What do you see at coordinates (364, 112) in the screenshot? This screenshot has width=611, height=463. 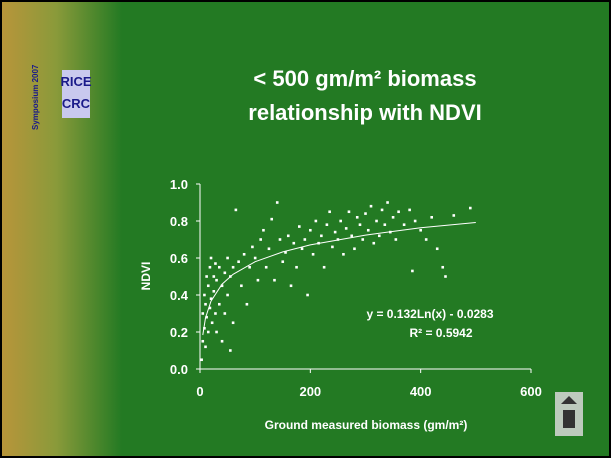 I see `subtitle: relationship with NDVI` at bounding box center [364, 112].